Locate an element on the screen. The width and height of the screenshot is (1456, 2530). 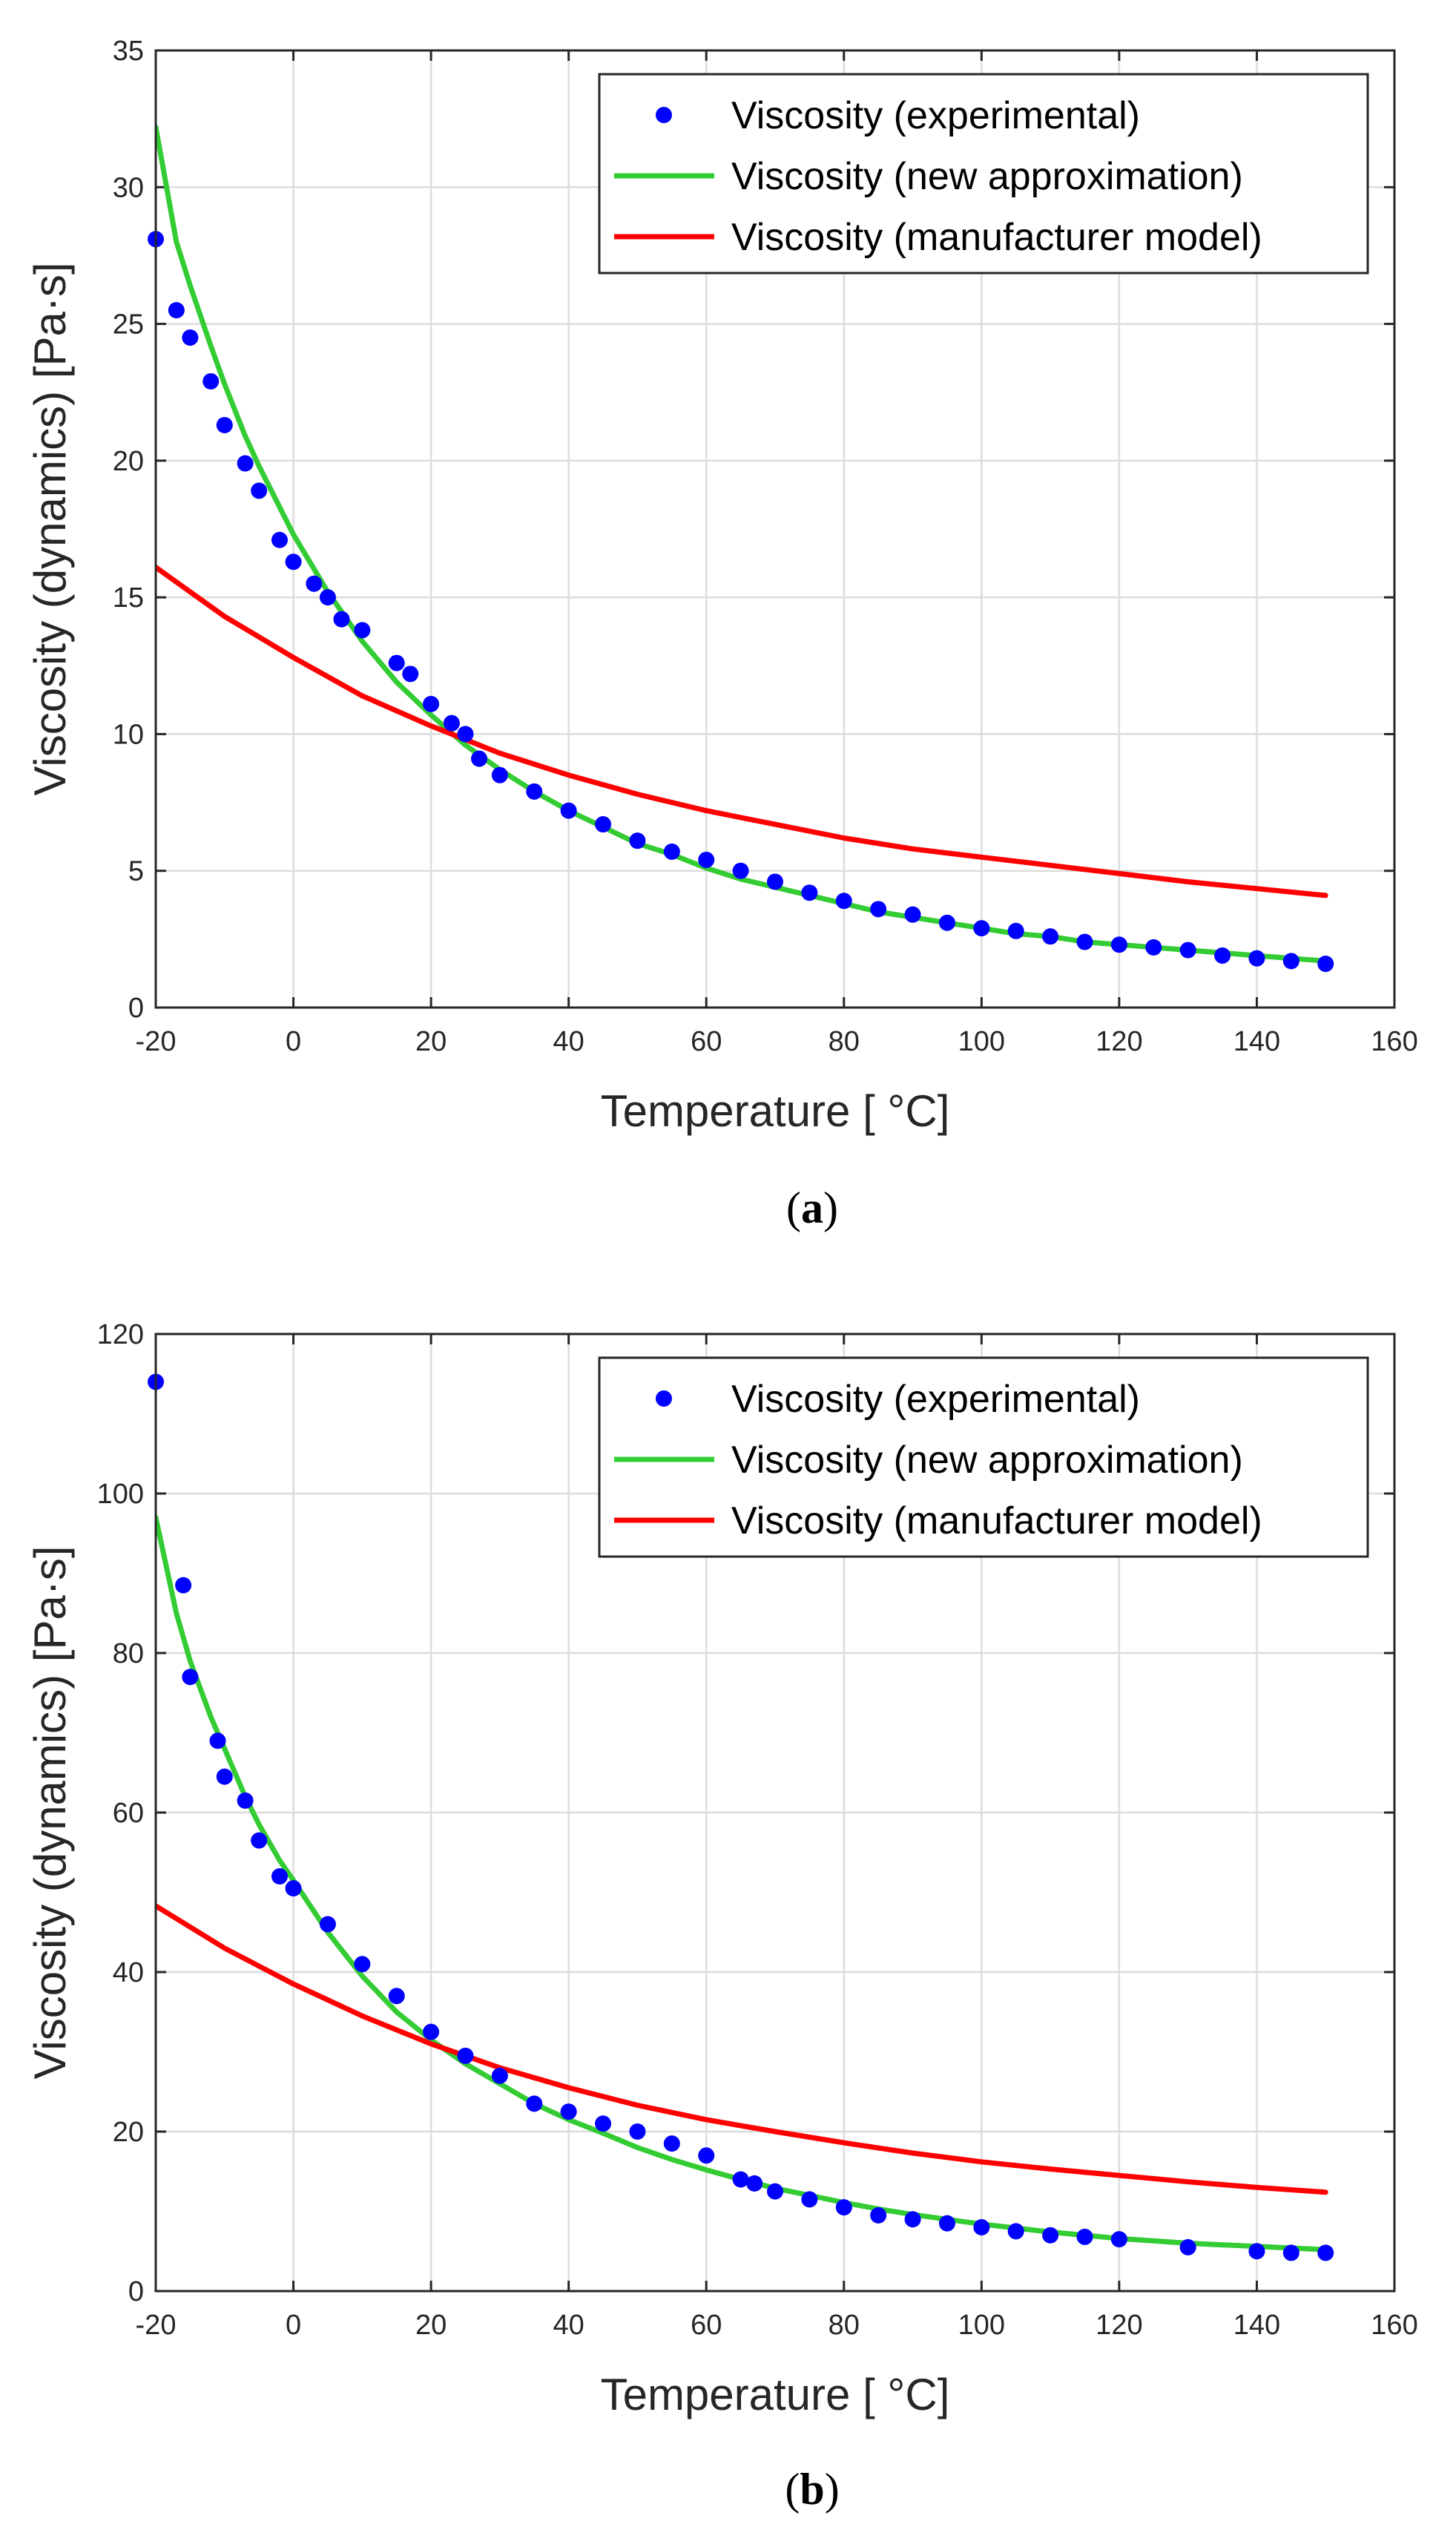
figure-caption: (b) is located at coordinates (812, 2489).